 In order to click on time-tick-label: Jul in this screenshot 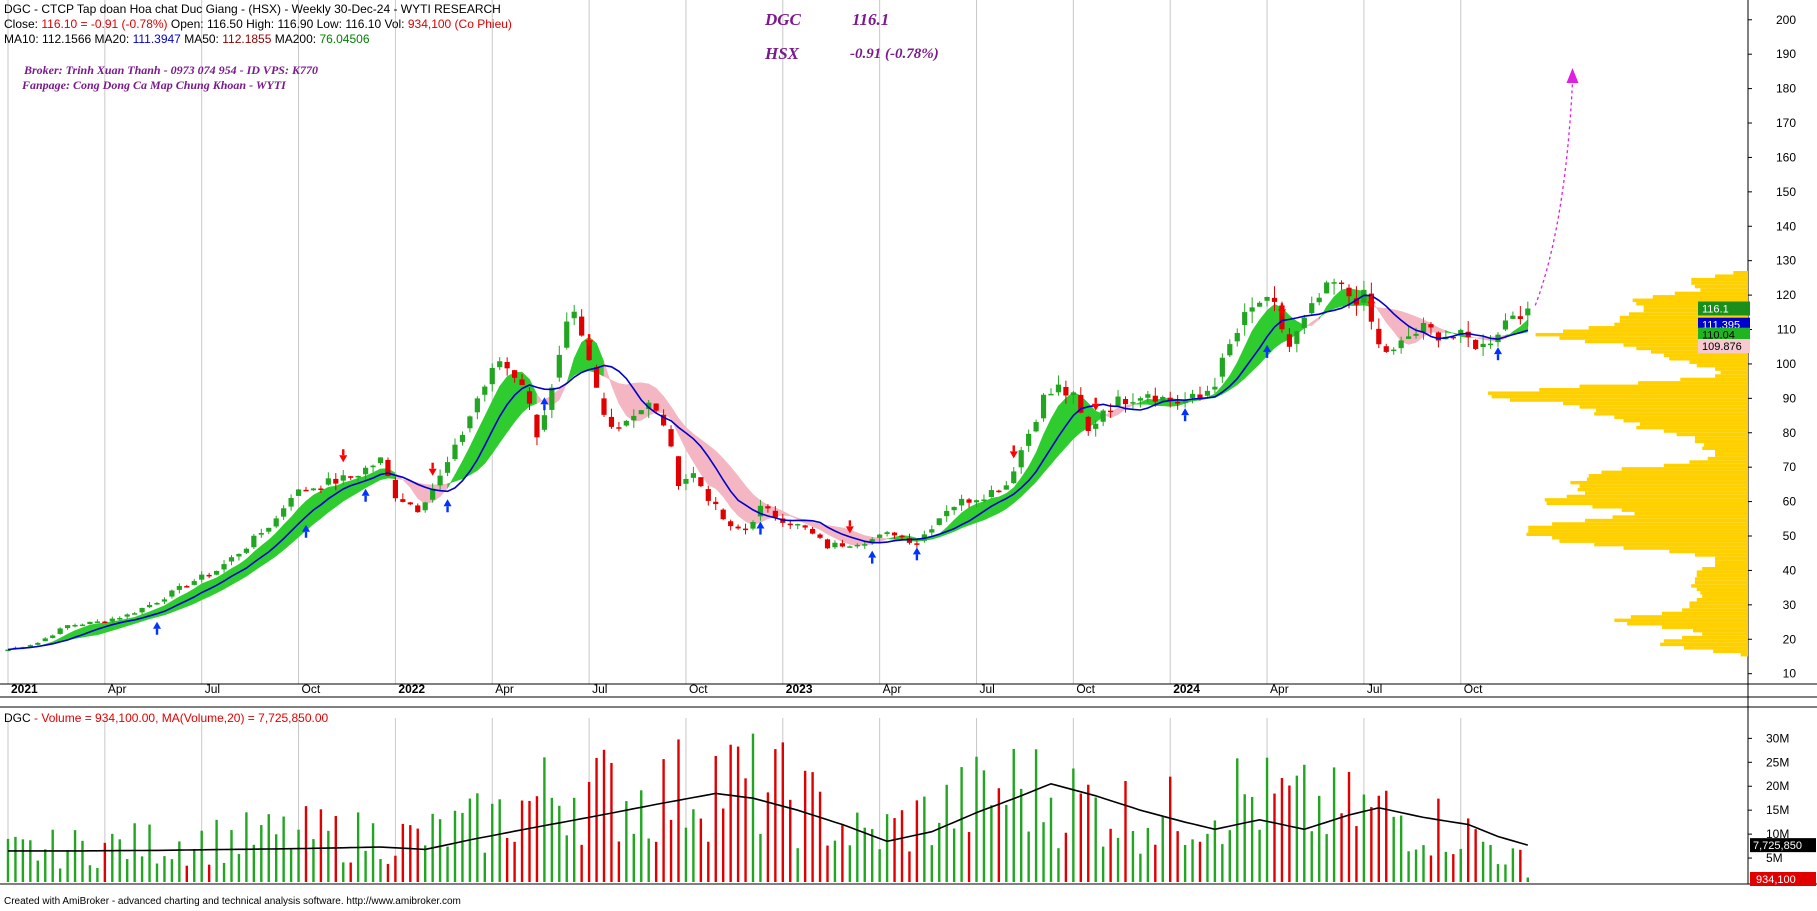, I will do `click(212, 689)`.